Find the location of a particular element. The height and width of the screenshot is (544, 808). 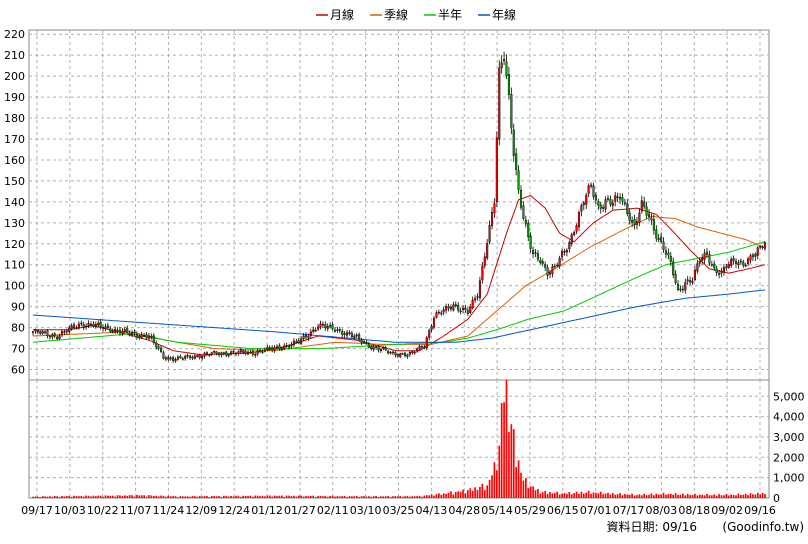

x-tick-label: 09/02 is located at coordinates (727, 510).